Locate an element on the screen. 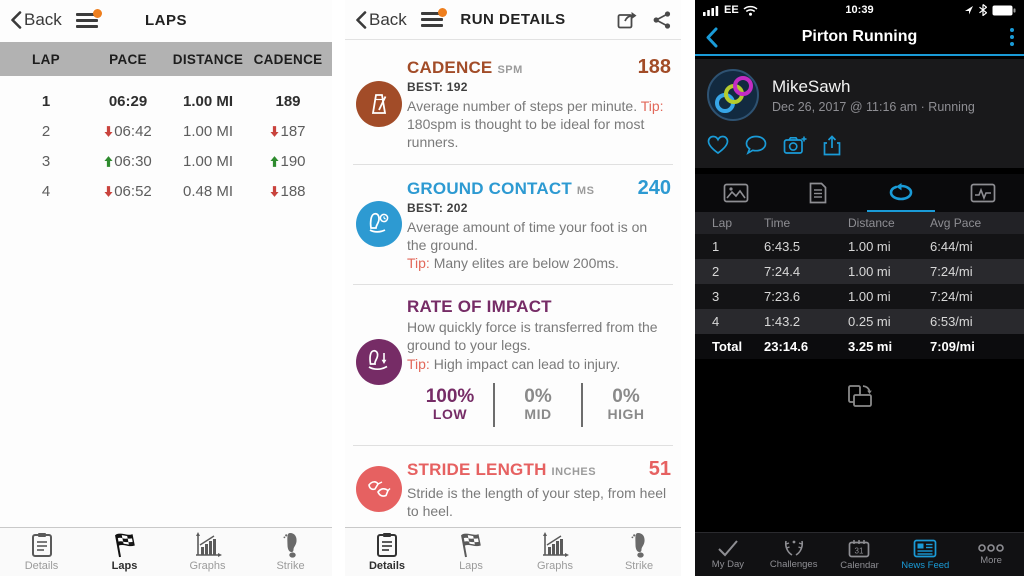 The image size is (1024, 576). impact-distribution: 100% LOW 0% MID 0% HIGH is located at coordinates (538, 404).